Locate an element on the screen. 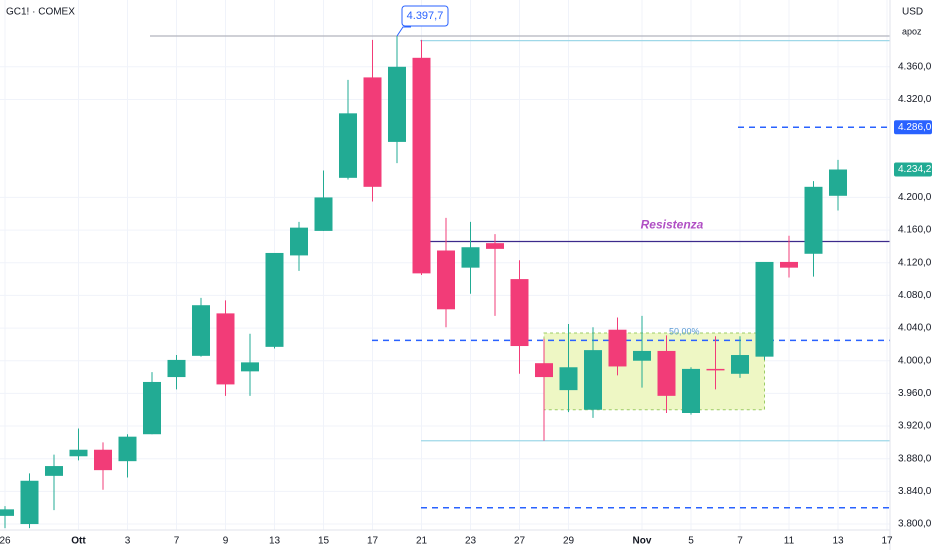  x-tick-label: 23 is located at coordinates (471, 541).